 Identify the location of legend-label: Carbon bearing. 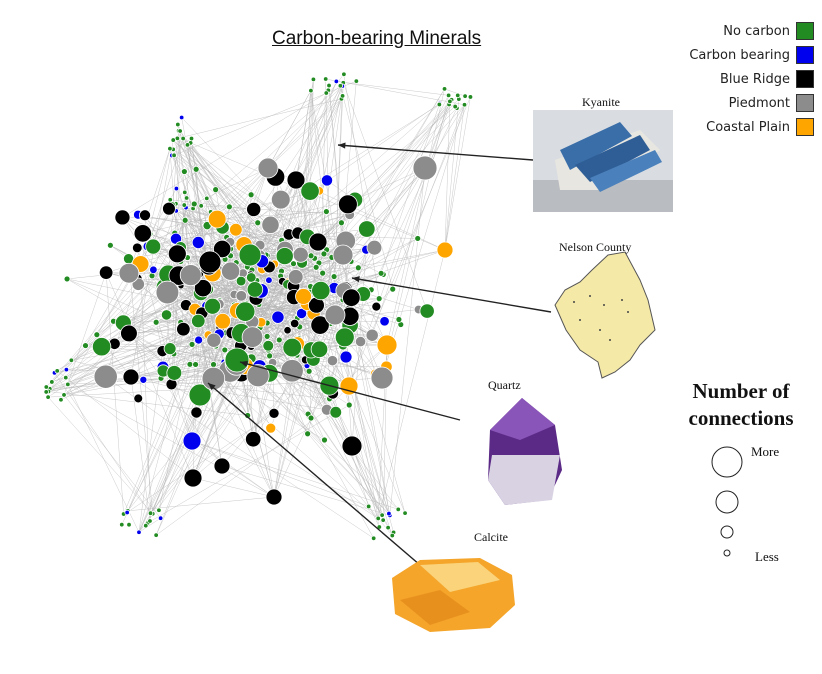
(739, 55).